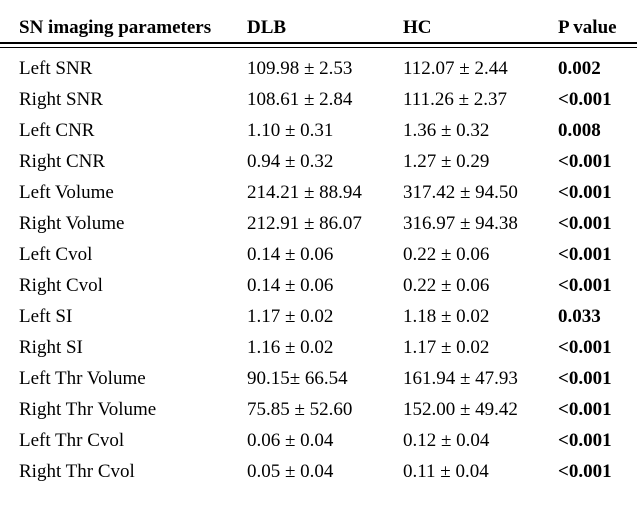 The width and height of the screenshot is (637, 510). What do you see at coordinates (446, 347) in the screenshot?
I see `hc-value-cell: 1.17 ± 0.02` at bounding box center [446, 347].